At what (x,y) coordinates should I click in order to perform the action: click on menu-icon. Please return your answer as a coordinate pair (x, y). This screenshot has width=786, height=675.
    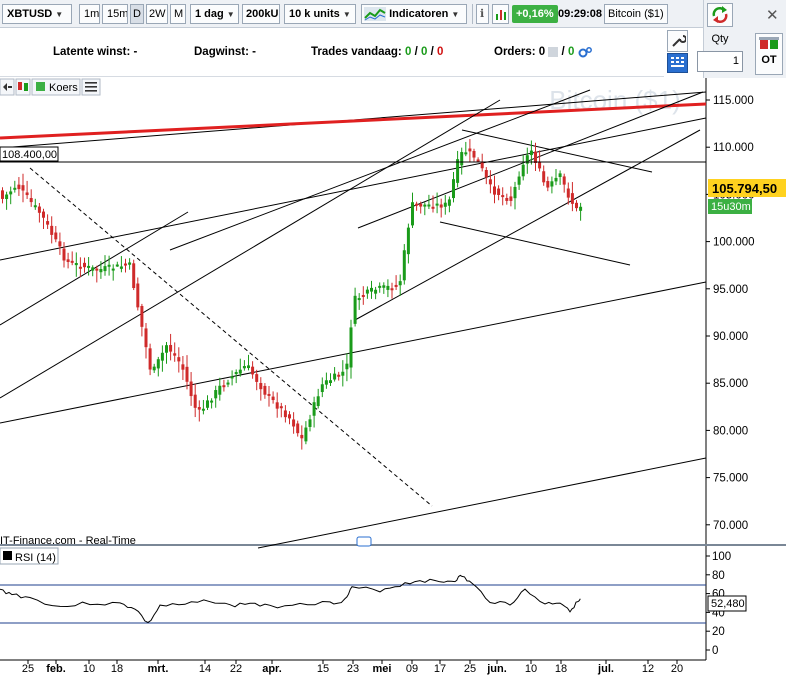
    Looking at the image, I should click on (91, 87).